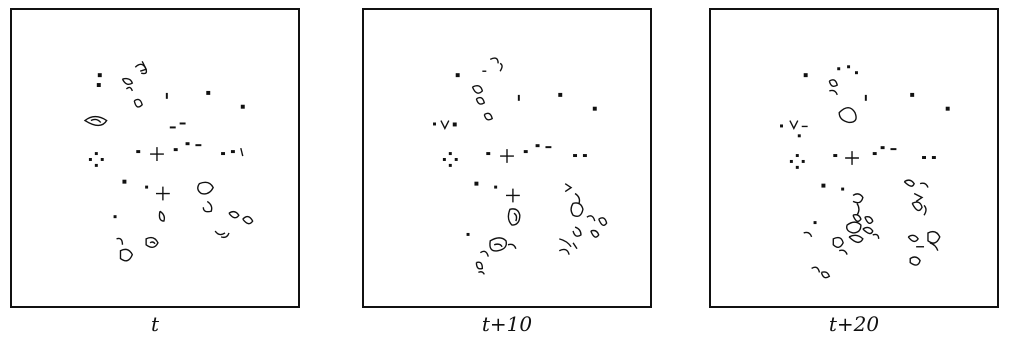  Describe the element at coordinates (168, 161) in the screenshot. I see `frame-image-t` at that location.